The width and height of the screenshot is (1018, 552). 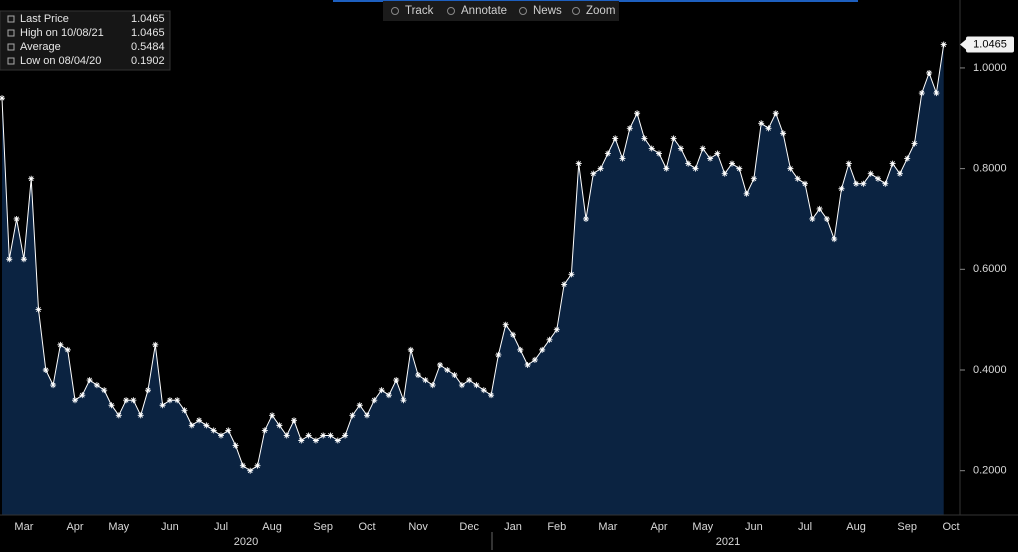 I want to click on x-tick-label: Sep, so click(x=323, y=527).